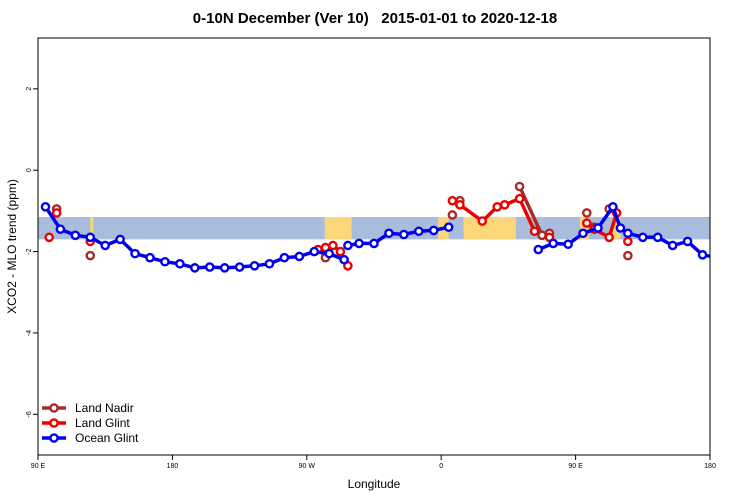 Image resolution: width=750 pixels, height=500 pixels. I want to click on x-tick-label: 90 W, so click(307, 466).